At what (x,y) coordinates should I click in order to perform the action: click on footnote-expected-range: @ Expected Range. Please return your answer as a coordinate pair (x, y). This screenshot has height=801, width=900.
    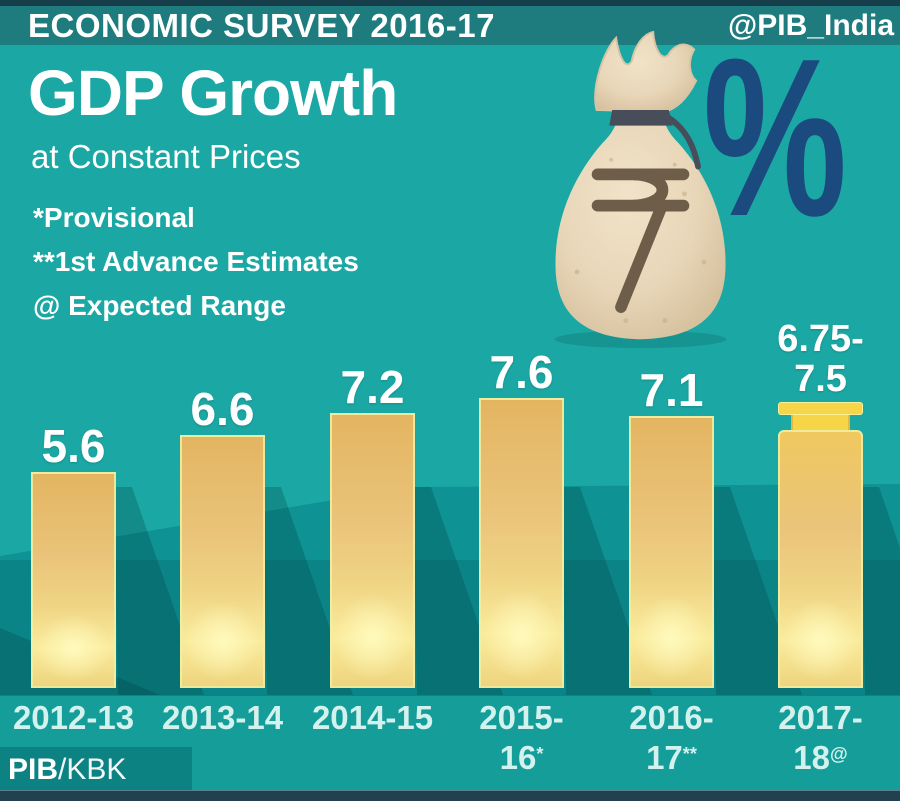
    Looking at the image, I should click on (159, 305).